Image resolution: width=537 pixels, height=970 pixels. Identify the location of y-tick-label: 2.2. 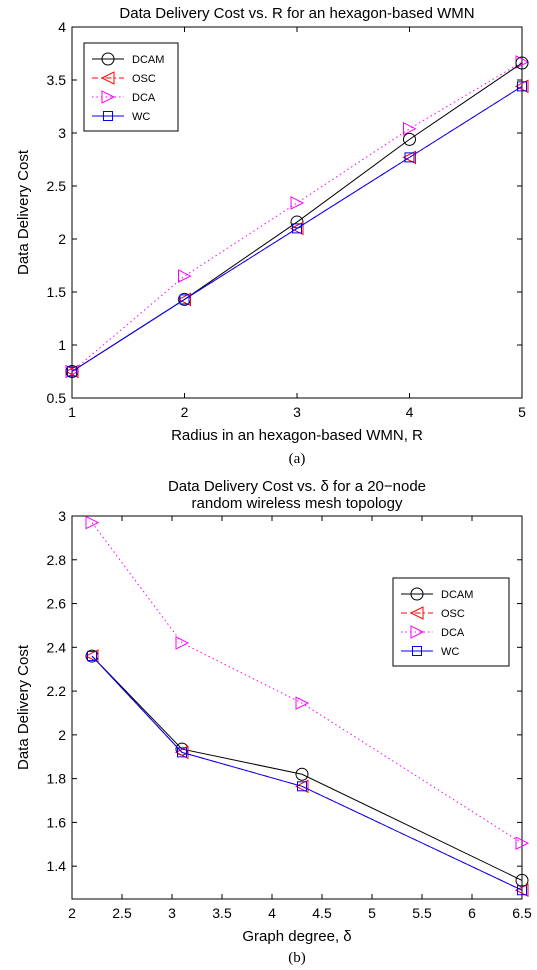
(57, 691).